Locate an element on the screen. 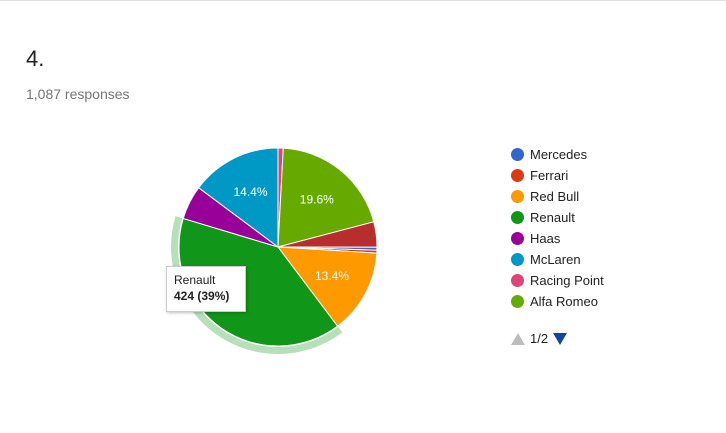 This screenshot has width=726, height=433. pie-slice-highlight-ring is located at coordinates (257, 285).